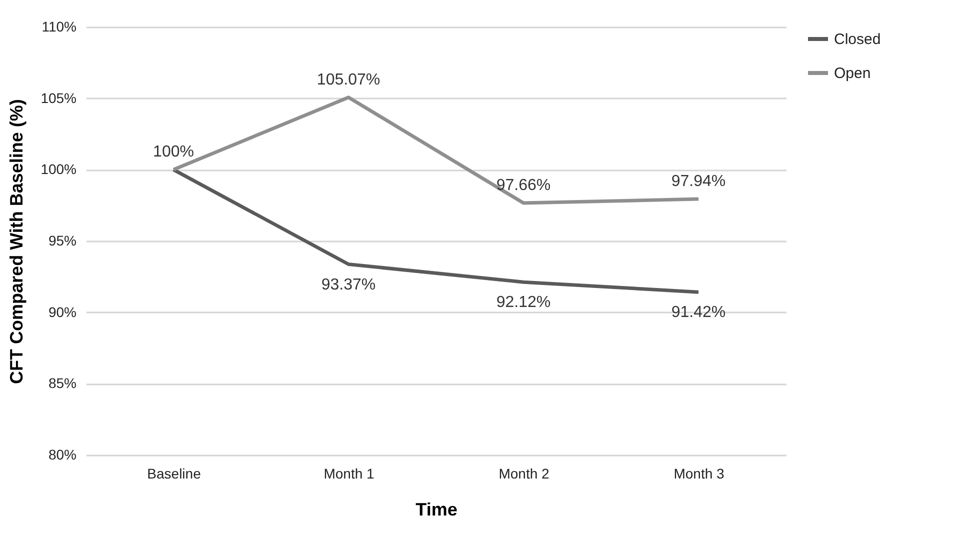 This screenshot has height=536, width=965. I want to click on data-label: 100%, so click(173, 152).